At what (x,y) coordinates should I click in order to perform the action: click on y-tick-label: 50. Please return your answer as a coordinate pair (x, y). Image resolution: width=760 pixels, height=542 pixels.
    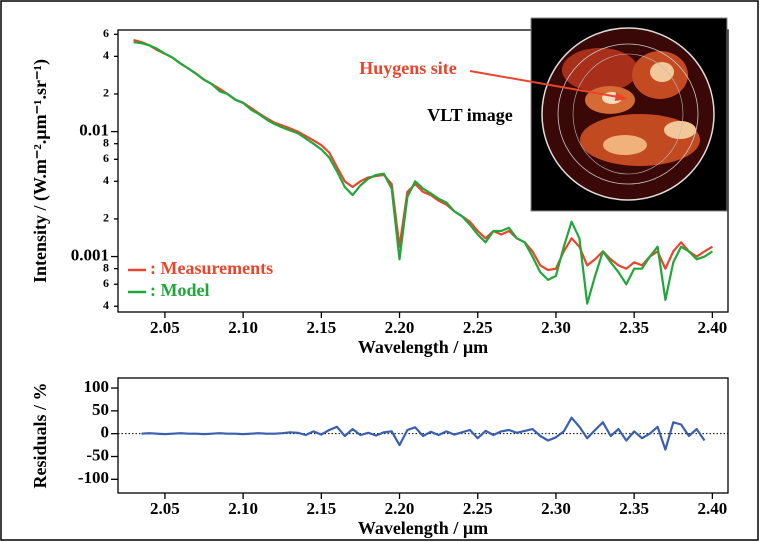
    Looking at the image, I should click on (100, 409).